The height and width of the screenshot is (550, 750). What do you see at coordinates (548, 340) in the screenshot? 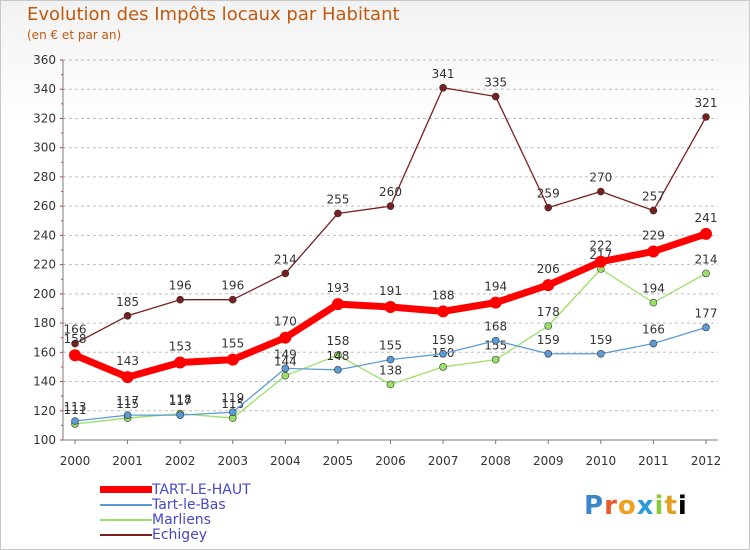
I see `data-label: 159` at bounding box center [548, 340].